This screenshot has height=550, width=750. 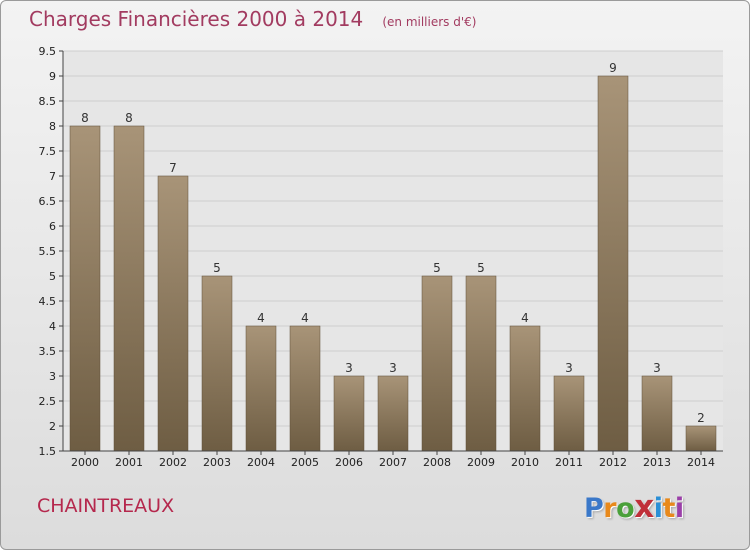 I want to click on y-tick-label: 7, so click(x=52, y=176).